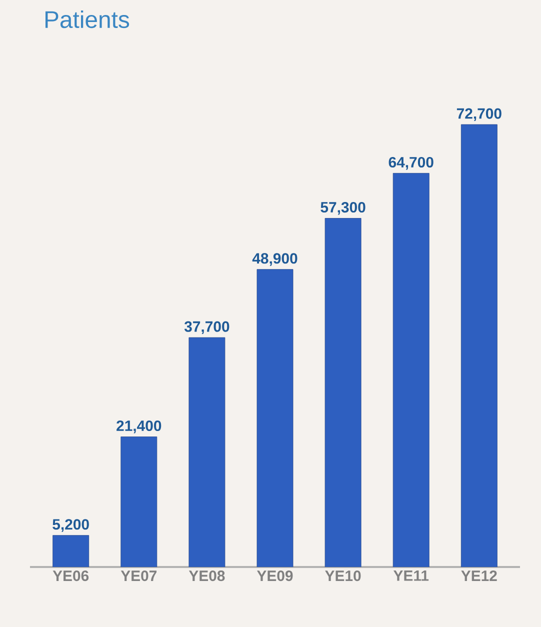  I want to click on x-tick-label: YE12, so click(479, 575).